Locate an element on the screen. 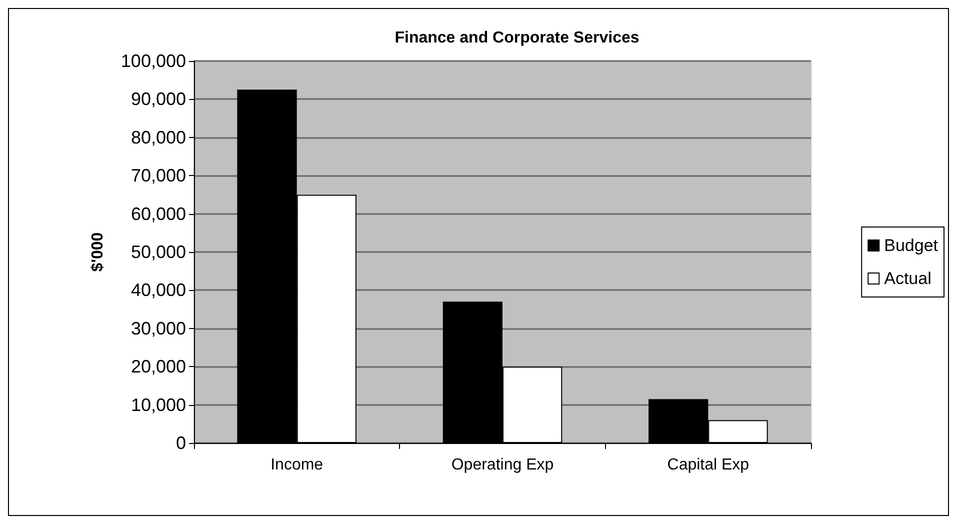 The width and height of the screenshot is (957, 524). legend-label: Budget is located at coordinates (911, 245).